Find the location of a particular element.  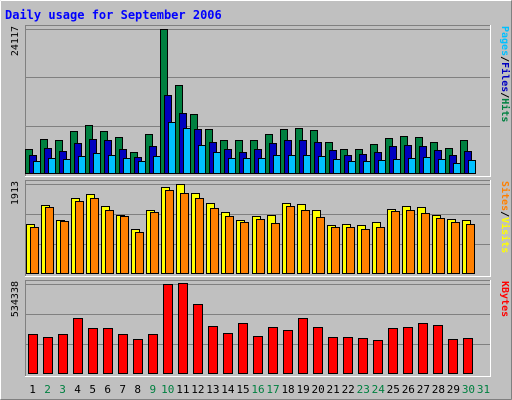

legend-item: Hits is located at coordinates (505, 110).